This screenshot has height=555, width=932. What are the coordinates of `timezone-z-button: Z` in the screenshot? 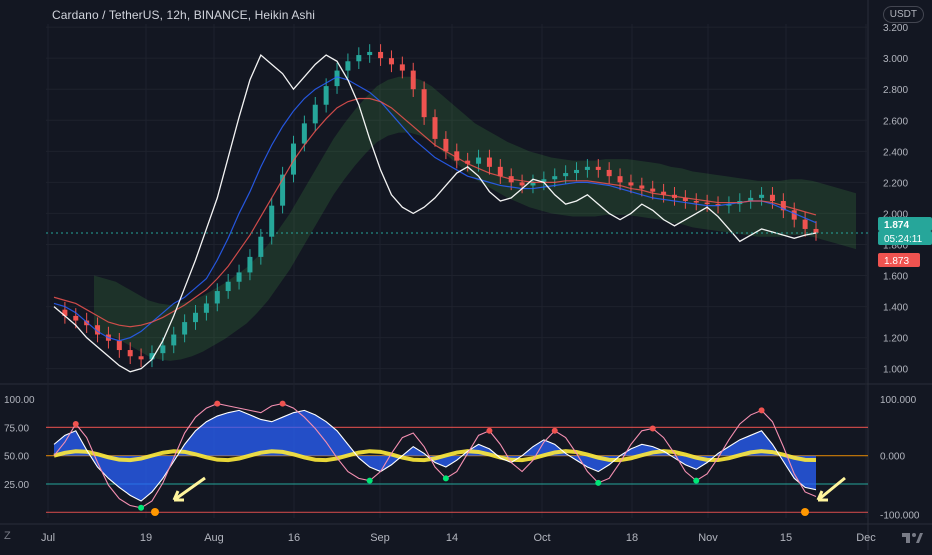 It's located at (7, 536).